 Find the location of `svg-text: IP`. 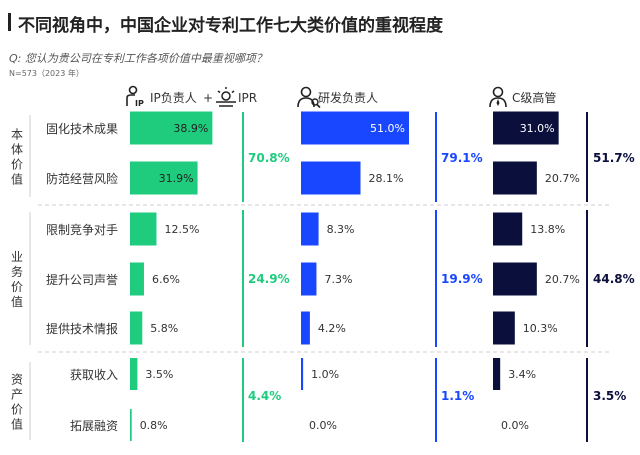

svg-text: IP is located at coordinates (139, 103).